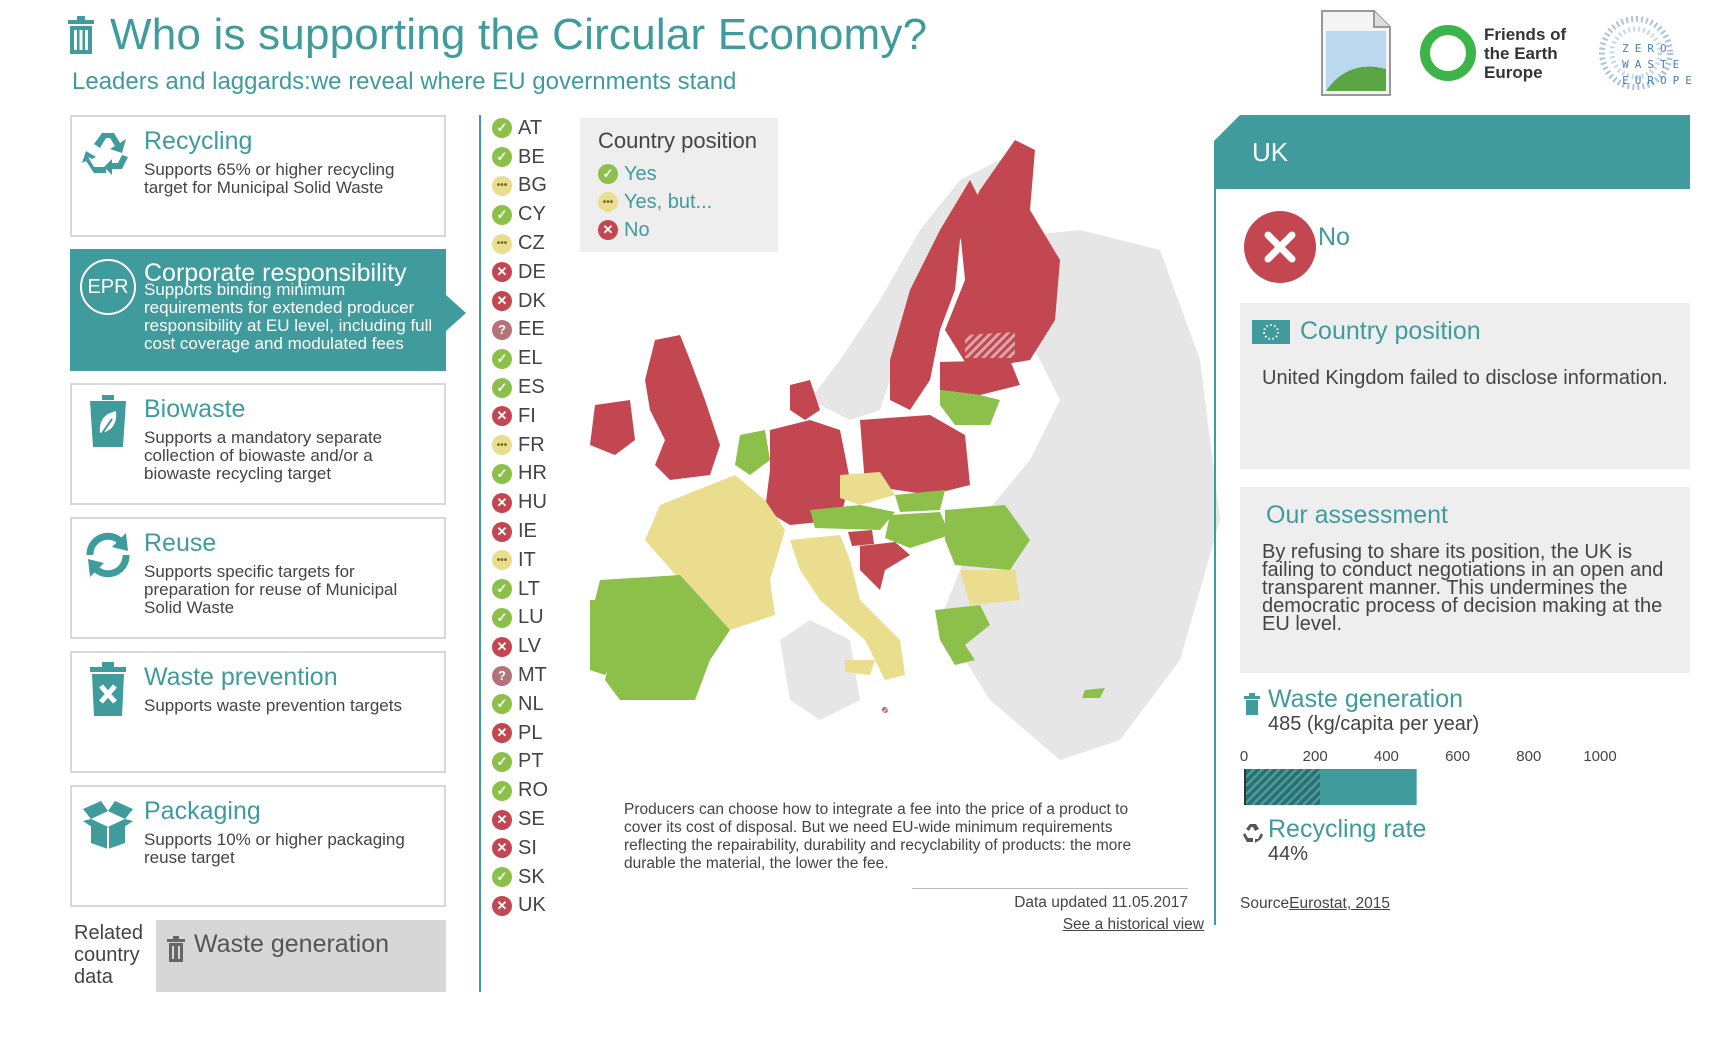 The image size is (1726, 1046). I want to click on country-item-at: ✓ AT, so click(527, 128).